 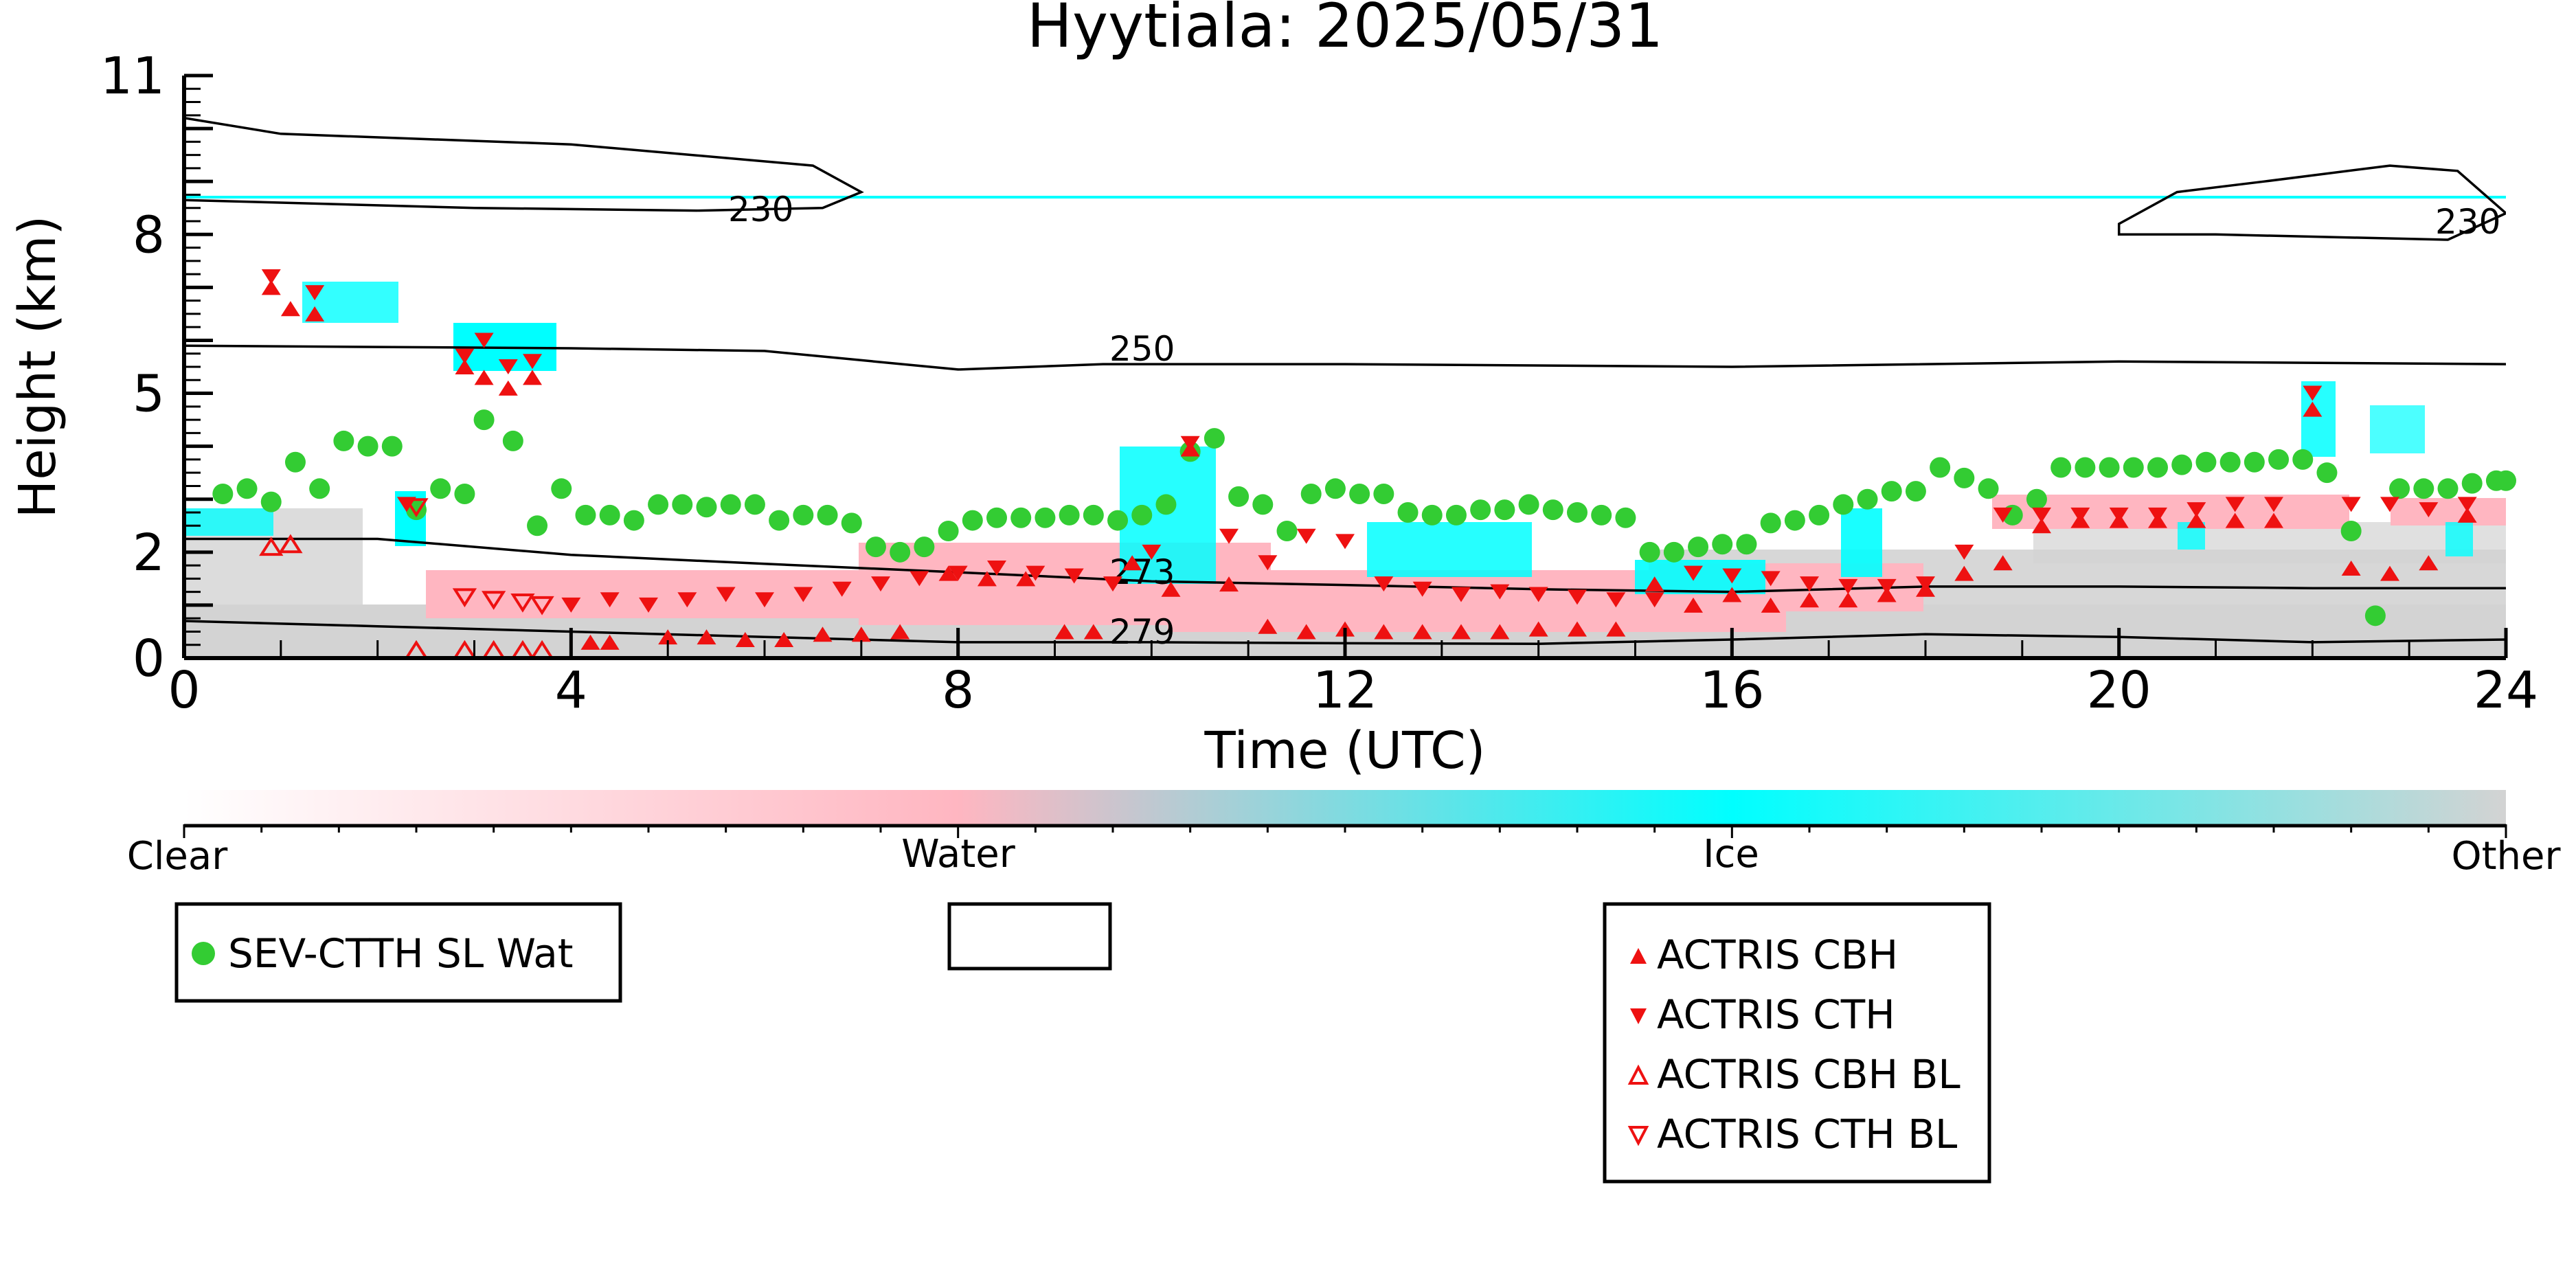 I want to click on contour-label-250: 250, so click(x=1142, y=349).